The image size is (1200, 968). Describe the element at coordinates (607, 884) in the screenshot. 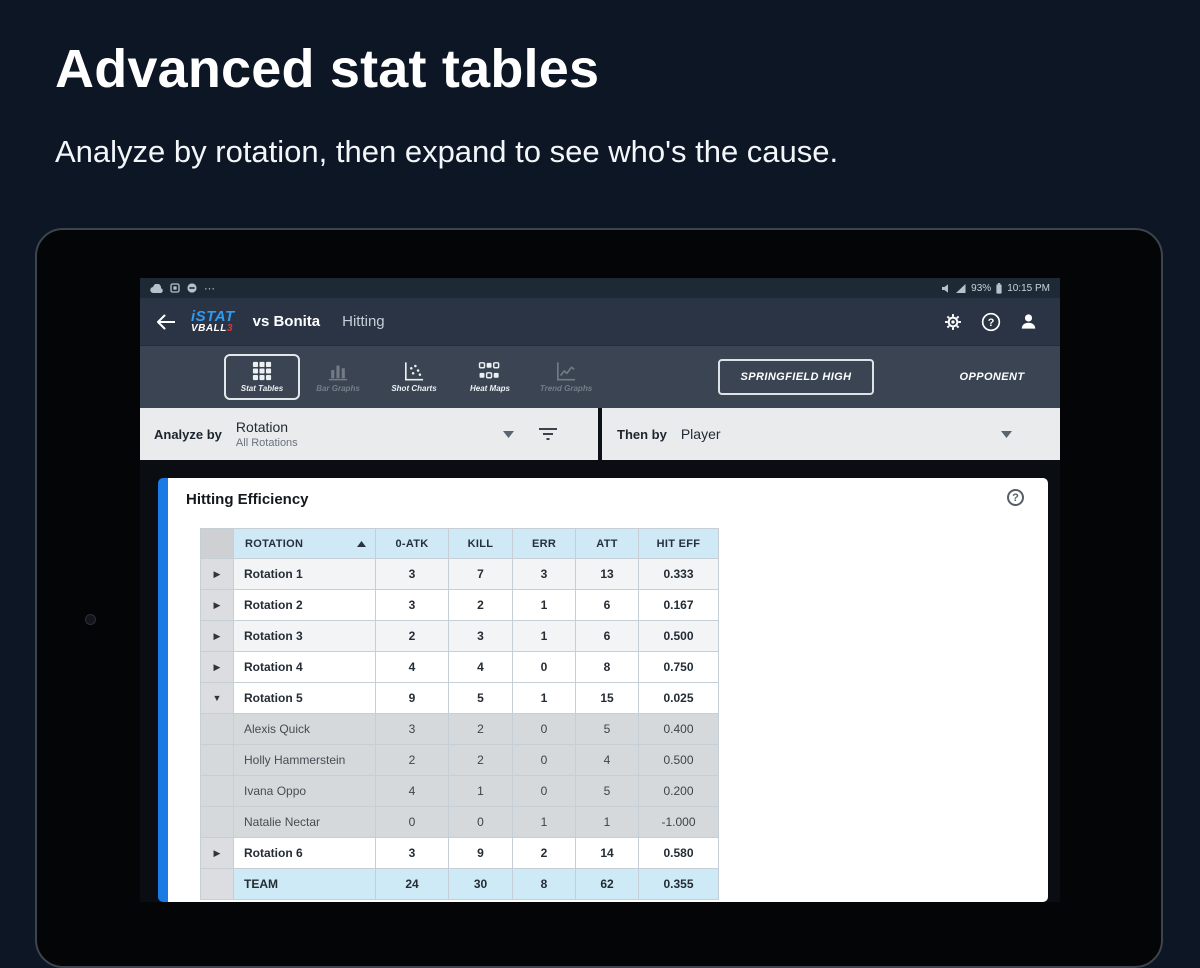

I see `stat-cell: 62` at that location.